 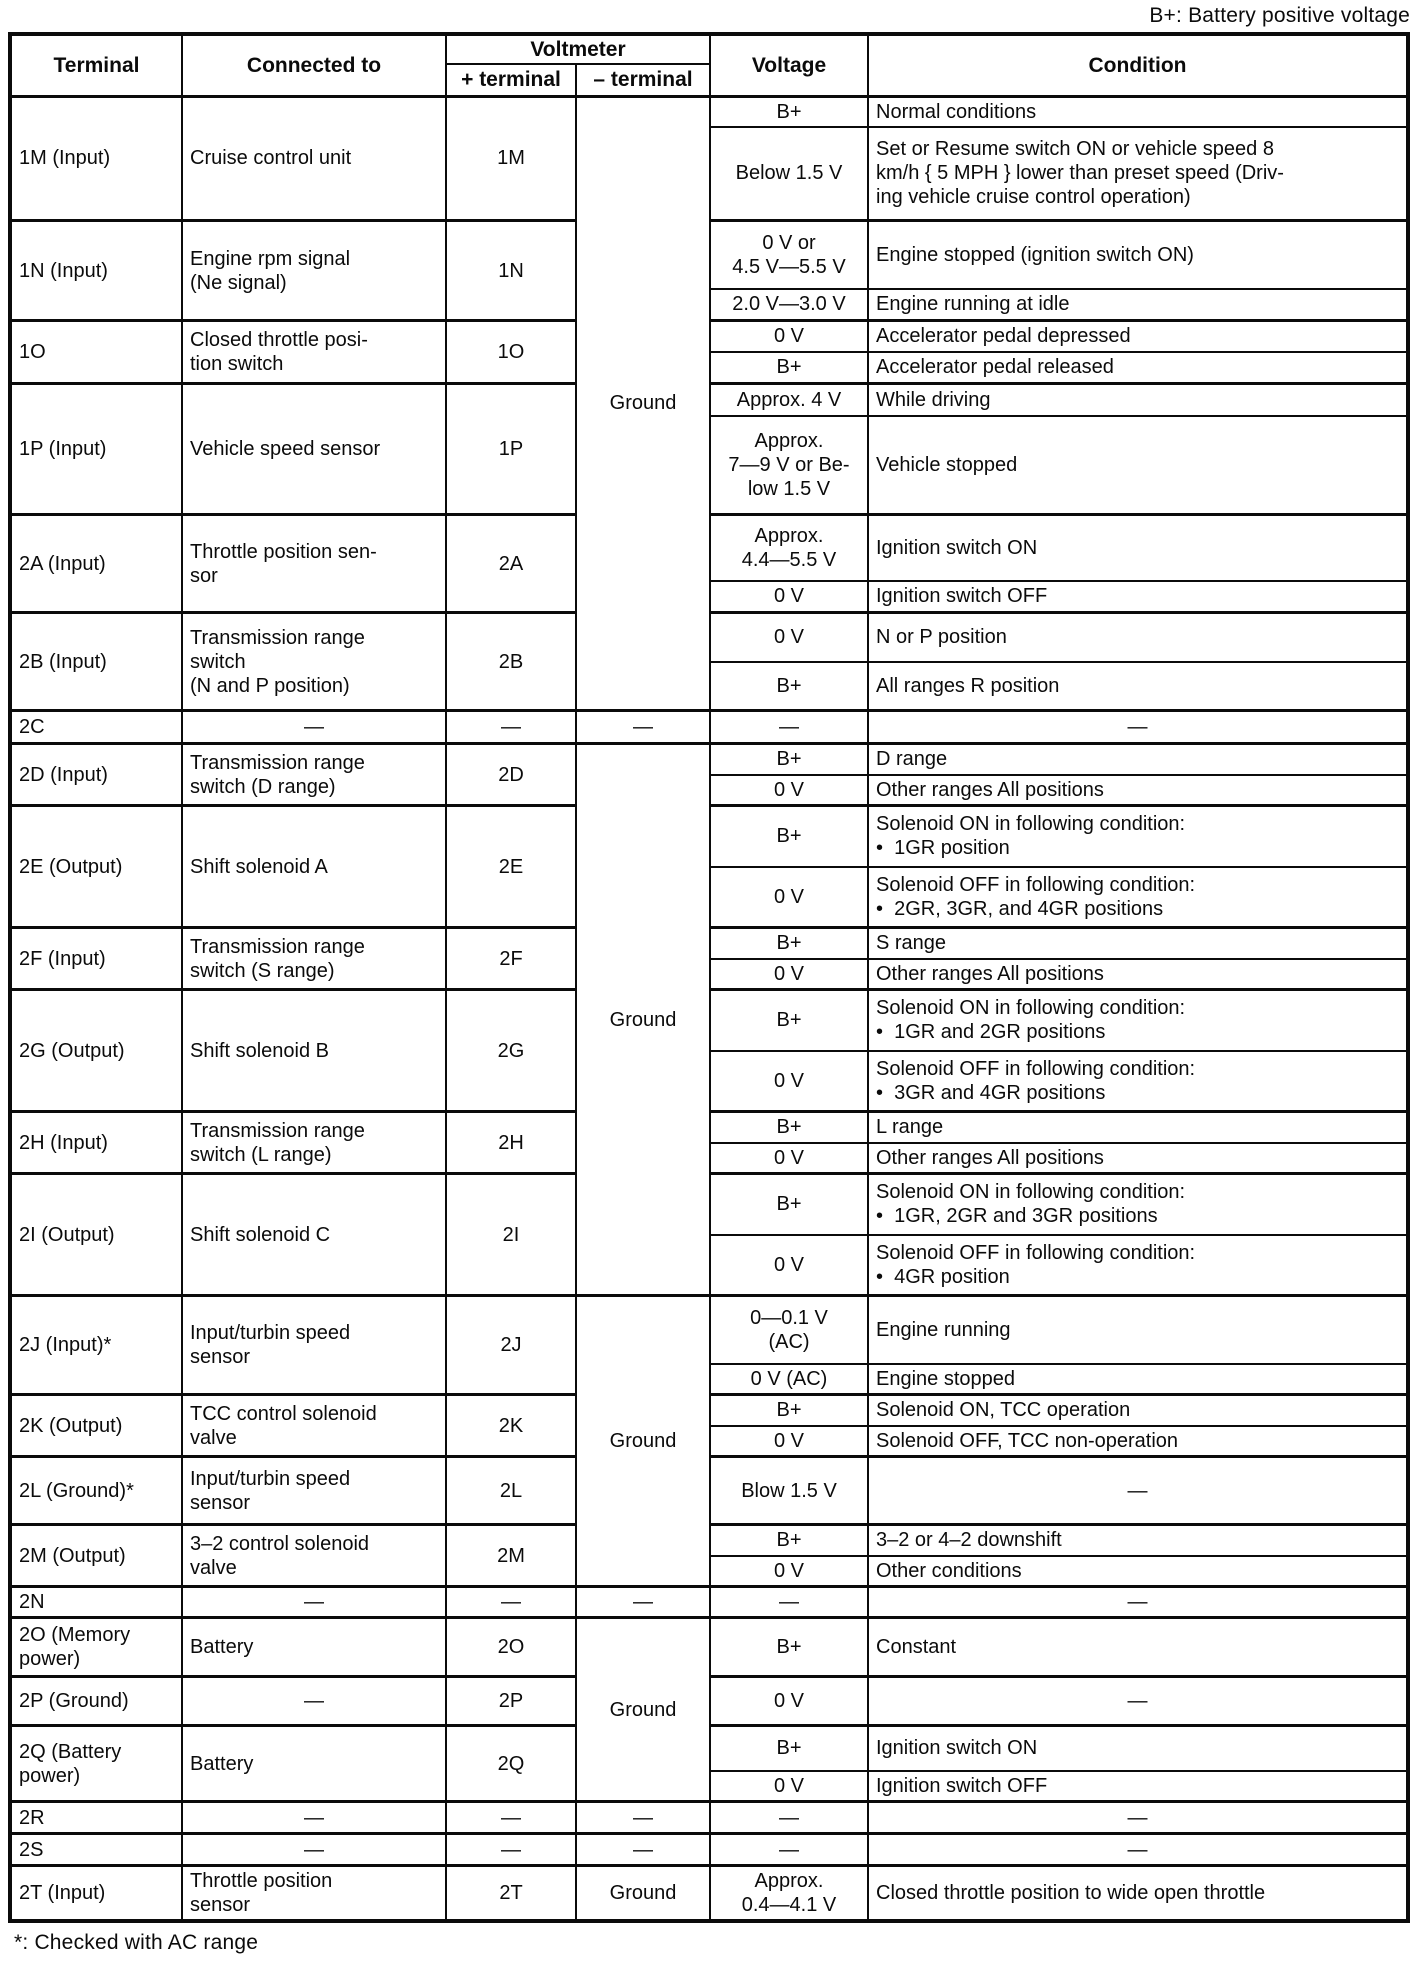 I want to click on cell-2t-connected: Throttle position sensor, so click(x=314, y=1893).